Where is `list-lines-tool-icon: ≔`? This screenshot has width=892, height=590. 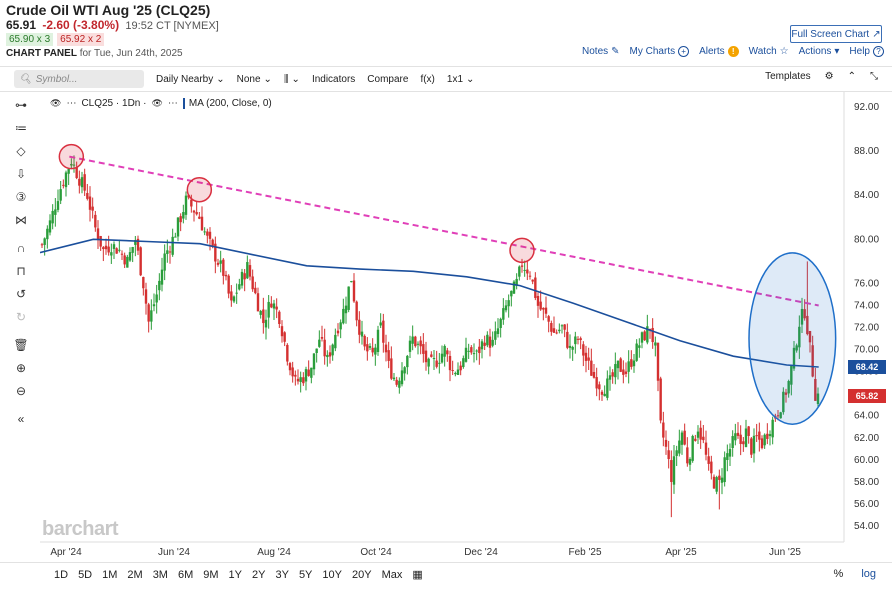 list-lines-tool-icon: ≔ is located at coordinates (21, 128).